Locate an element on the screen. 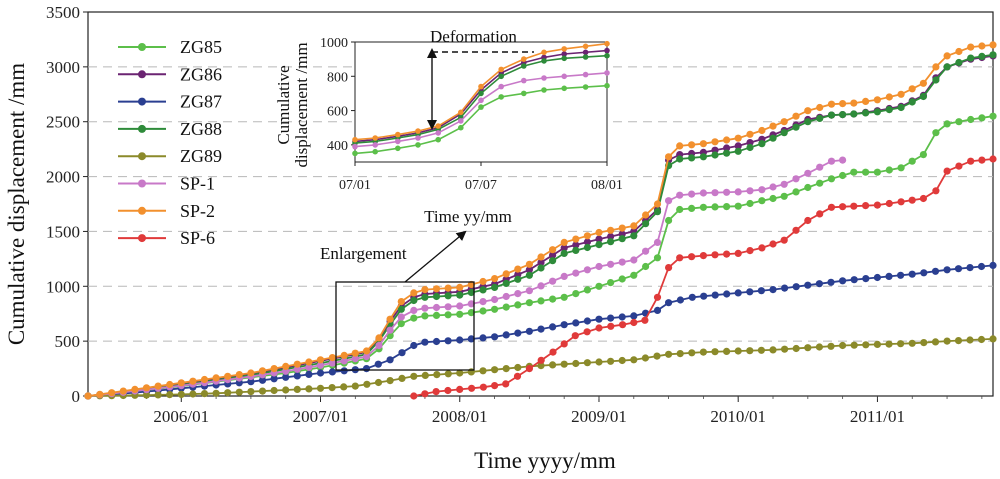 The width and height of the screenshot is (1000, 479). legend-label: ZG89 is located at coordinates (201, 156).